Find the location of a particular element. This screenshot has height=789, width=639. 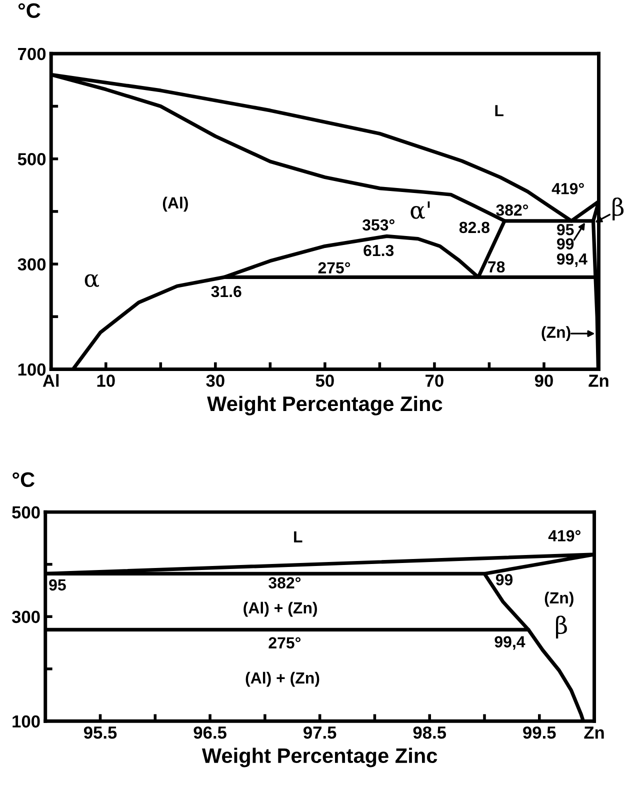

x-tick-label: 90 is located at coordinates (543, 380).